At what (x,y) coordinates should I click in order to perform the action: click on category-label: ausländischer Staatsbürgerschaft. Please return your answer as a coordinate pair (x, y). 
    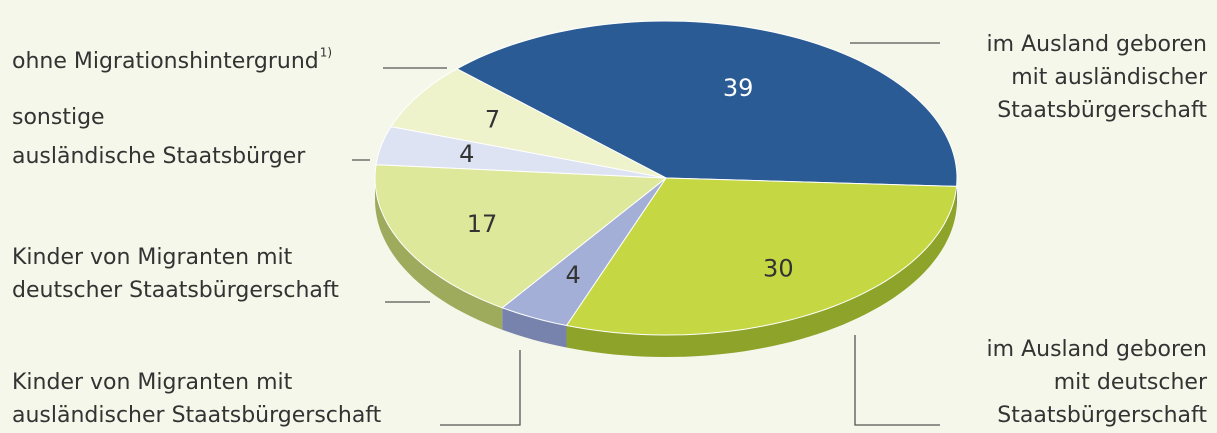
    Looking at the image, I should click on (197, 415).